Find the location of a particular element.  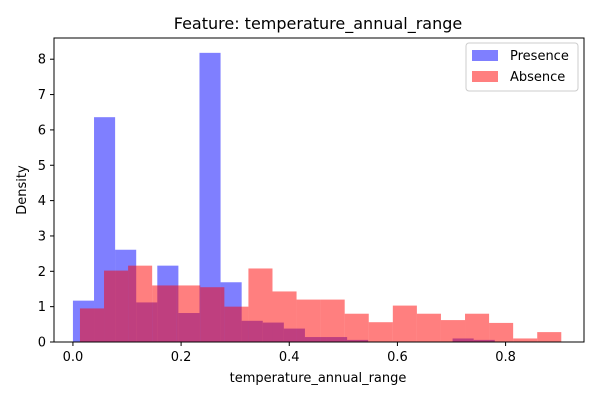

y-tick-label: 4 is located at coordinates (42, 201).